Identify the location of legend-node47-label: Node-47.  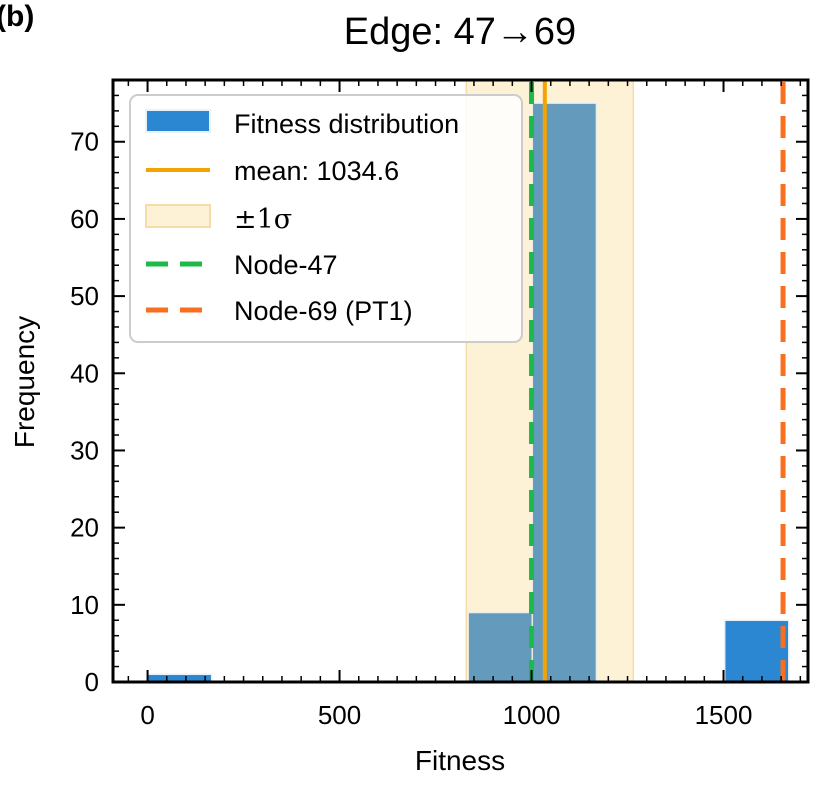
(286, 265).